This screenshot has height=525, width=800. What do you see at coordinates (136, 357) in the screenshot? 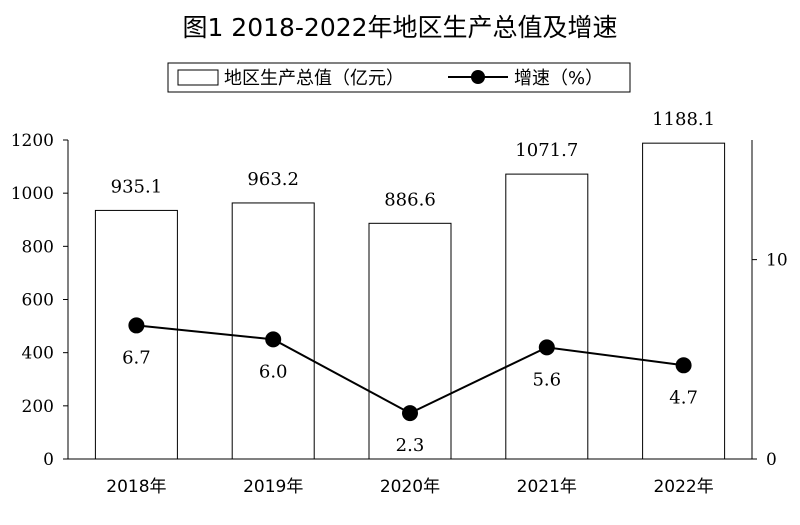
I see `growth-value-label: 6.7` at bounding box center [136, 357].